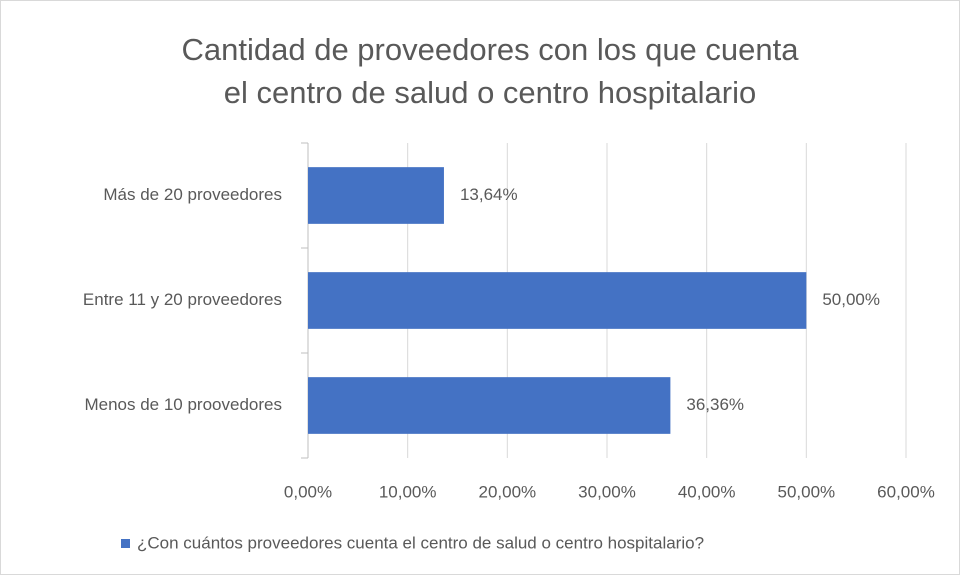  What do you see at coordinates (182, 299) in the screenshot?
I see `y-tick-label: Entre 11 y 20 proveedores` at bounding box center [182, 299].